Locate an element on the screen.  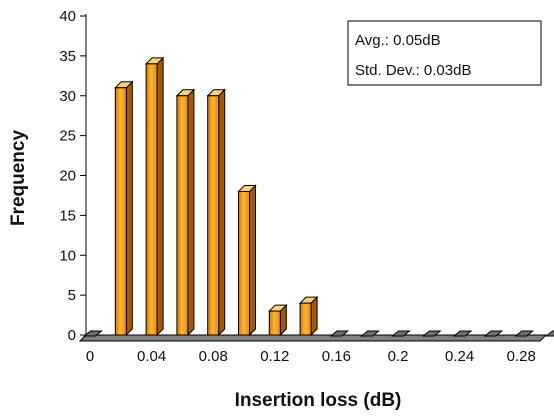
x-tick-label: 0.24 is located at coordinates (459, 356).